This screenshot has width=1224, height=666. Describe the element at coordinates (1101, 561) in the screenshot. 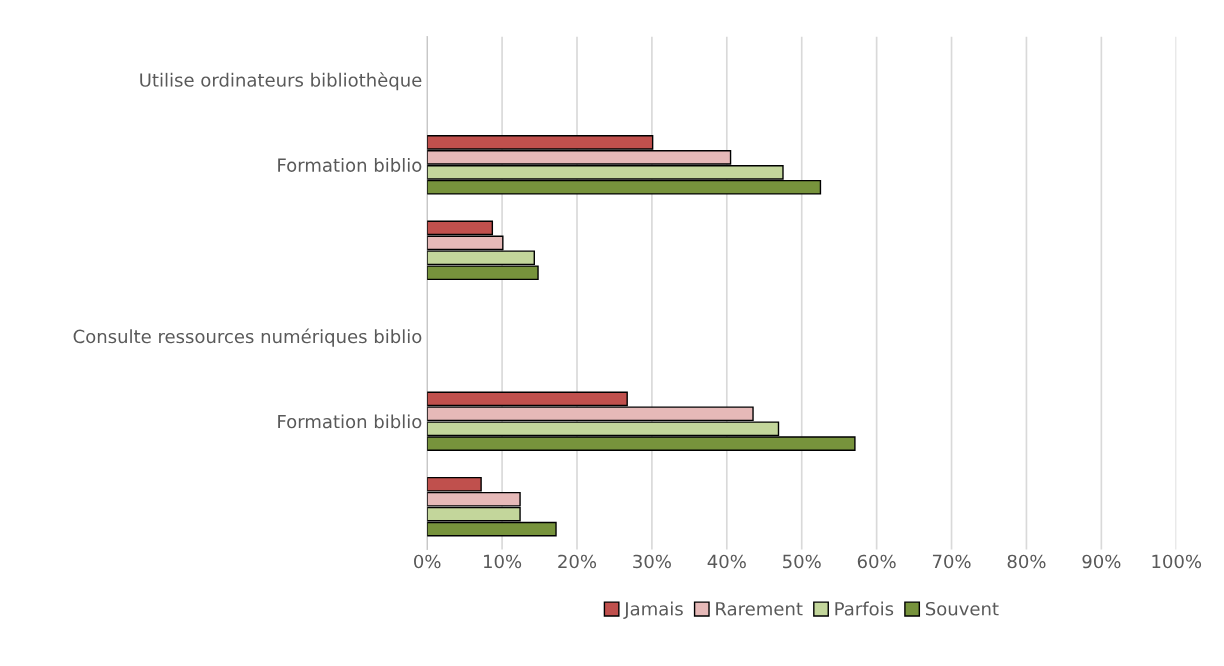

I see `x-tick-label: 90%` at that location.